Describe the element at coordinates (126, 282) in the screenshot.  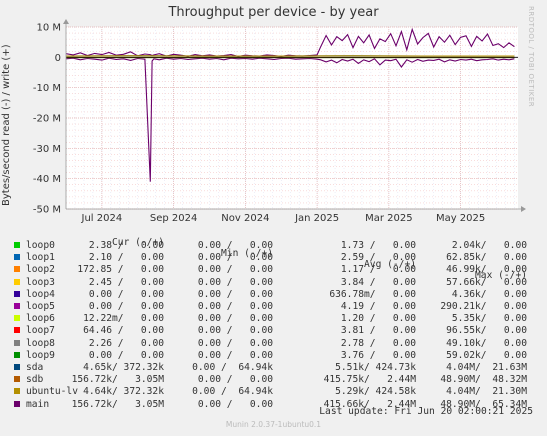
I see `legend-cur: 2.45 / 0.00` at that location.